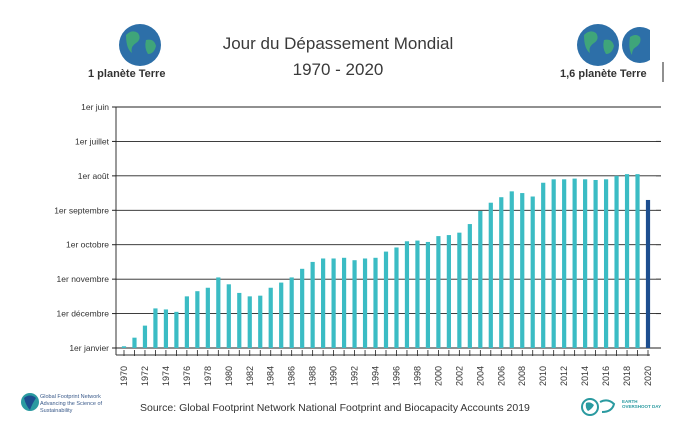 The width and height of the screenshot is (676, 427). I want to click on x-tick-label: 1990, so click(334, 376).